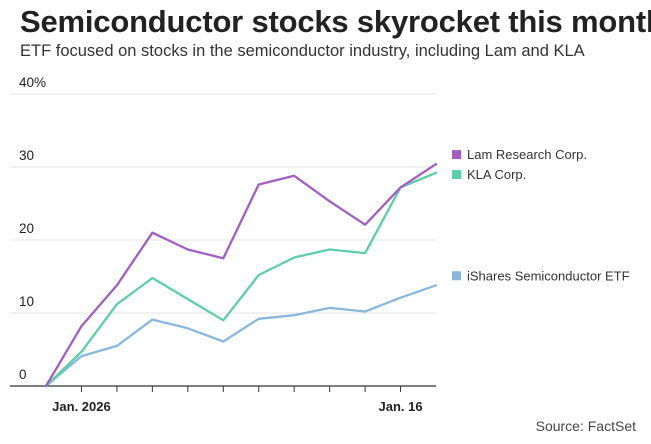 This screenshot has width=651, height=444. Describe the element at coordinates (26, 155) in the screenshot. I see `y-tick-label: 30` at that location.